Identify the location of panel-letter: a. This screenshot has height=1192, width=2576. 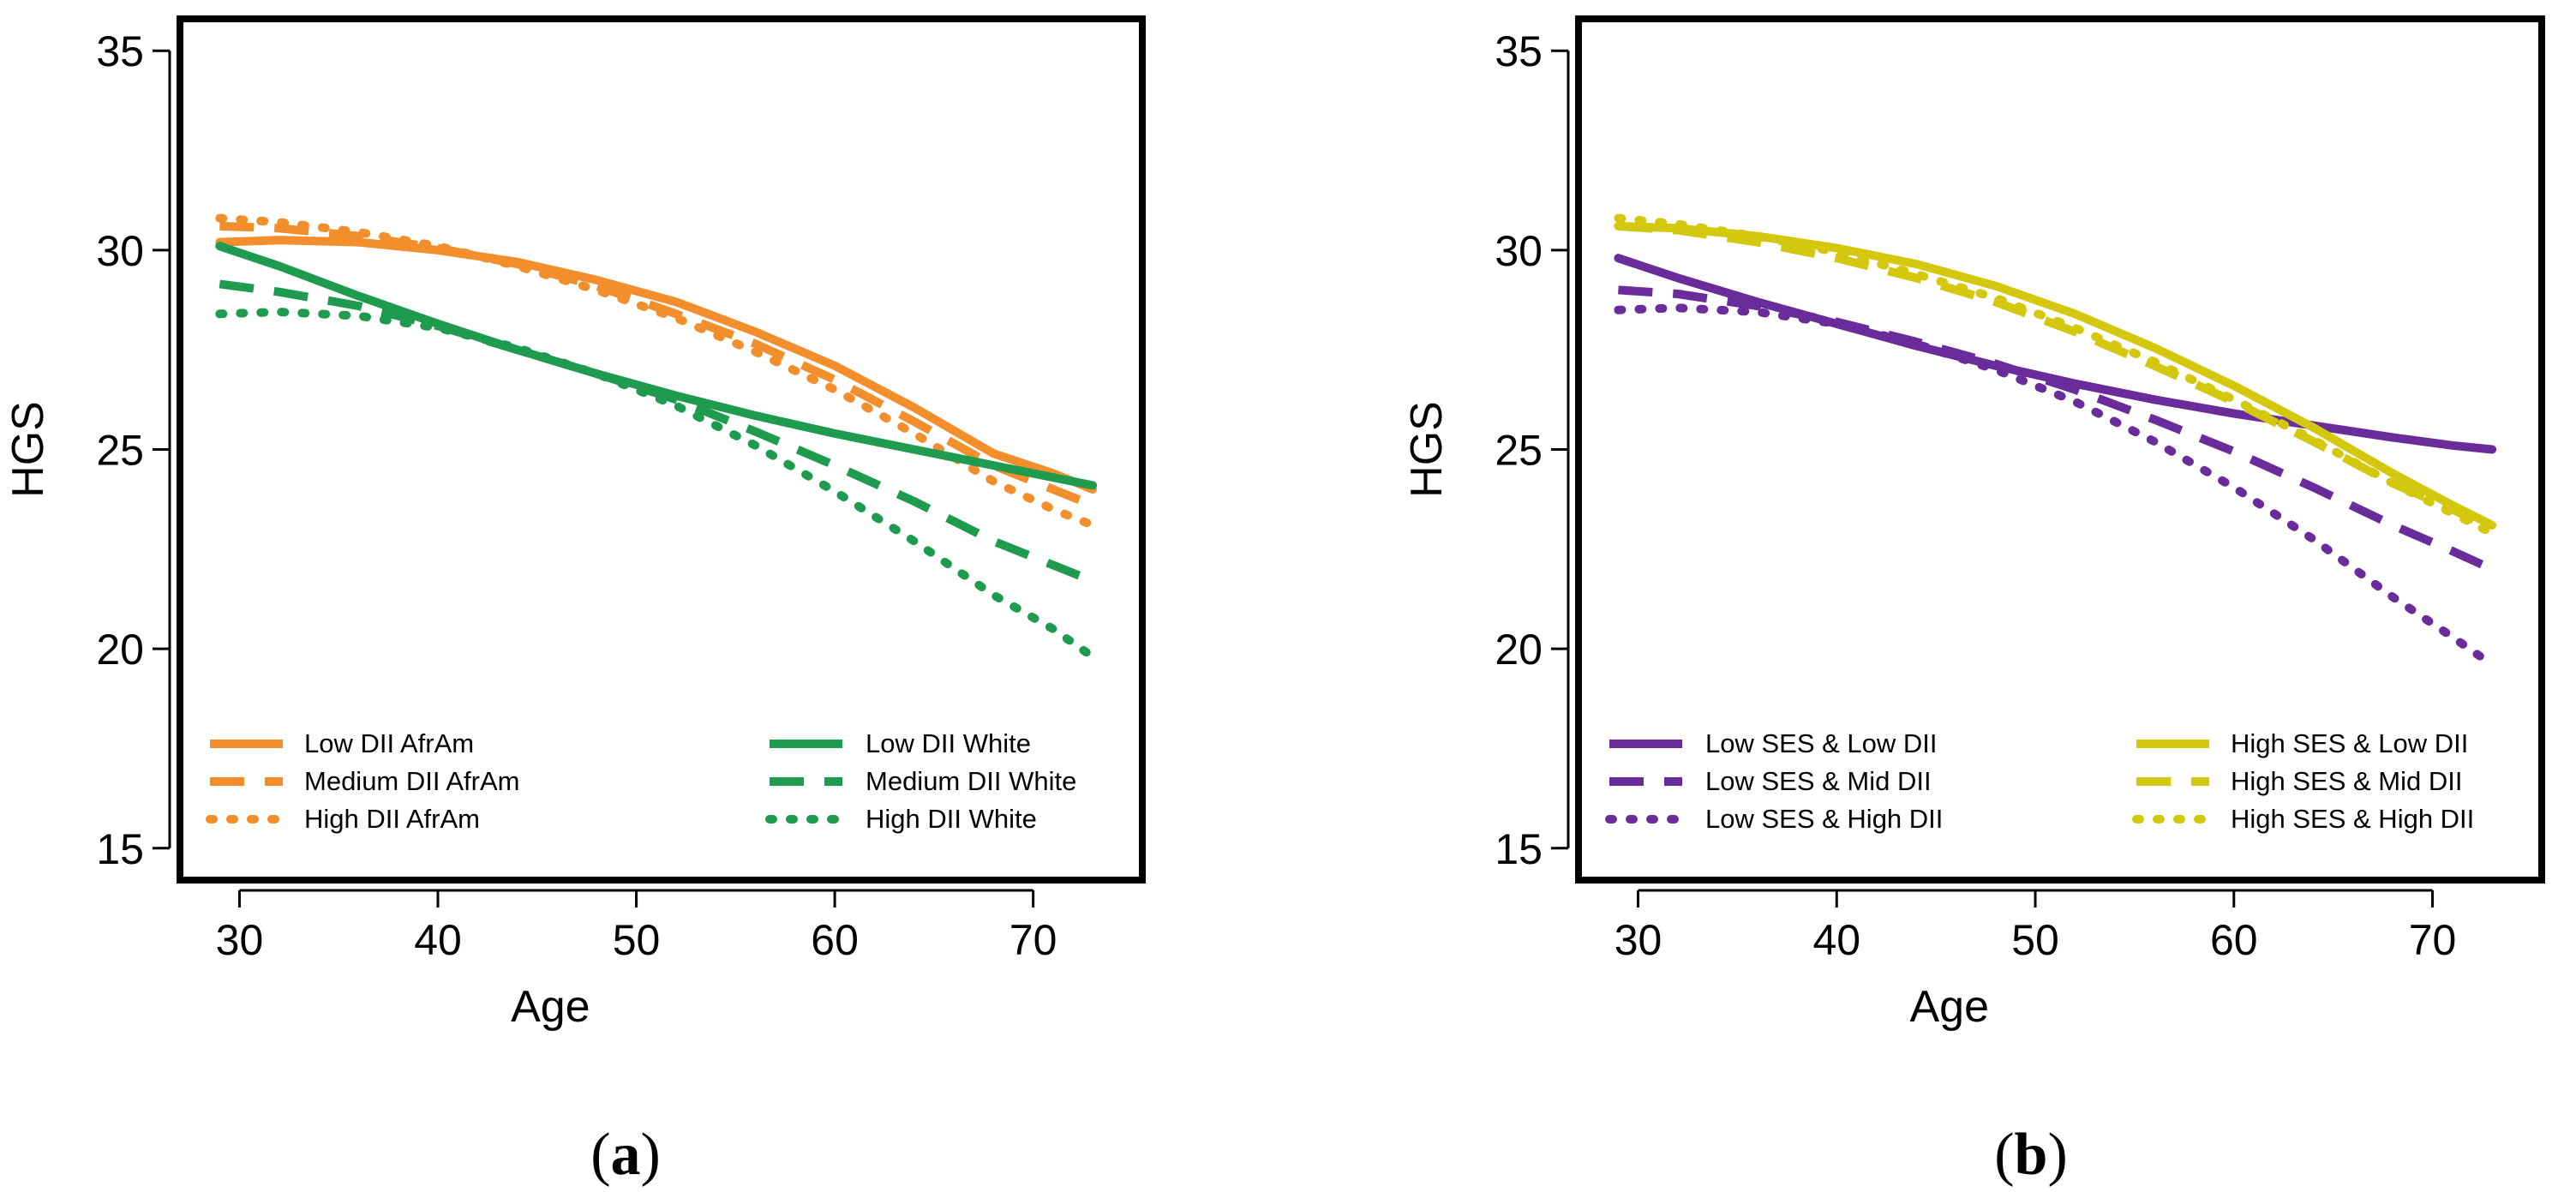
(626, 1155).